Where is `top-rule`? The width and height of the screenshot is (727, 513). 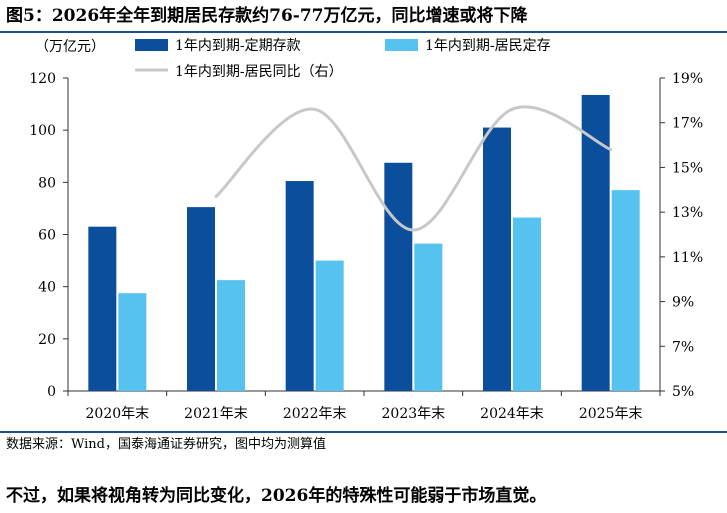 top-rule is located at coordinates (363, 32).